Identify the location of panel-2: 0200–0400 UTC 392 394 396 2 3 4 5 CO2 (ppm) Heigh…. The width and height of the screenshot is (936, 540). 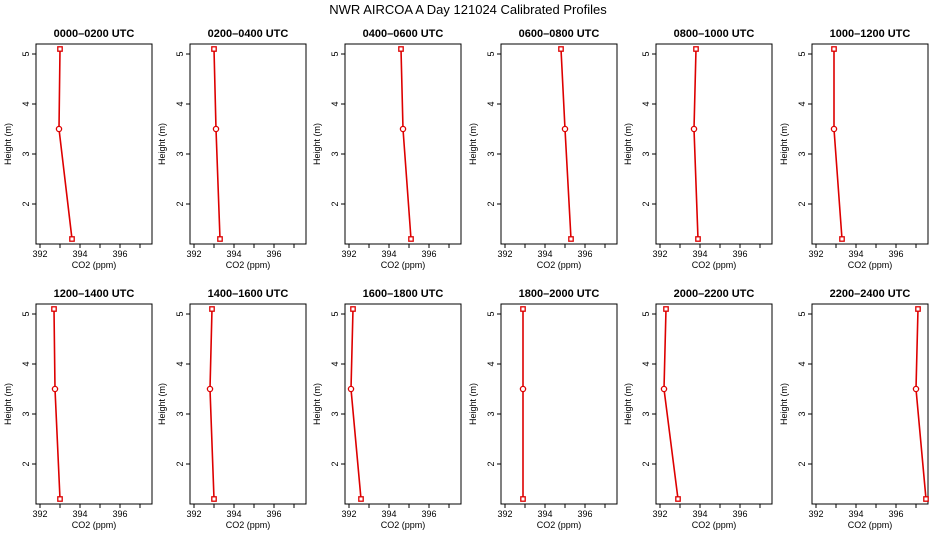
(232, 149).